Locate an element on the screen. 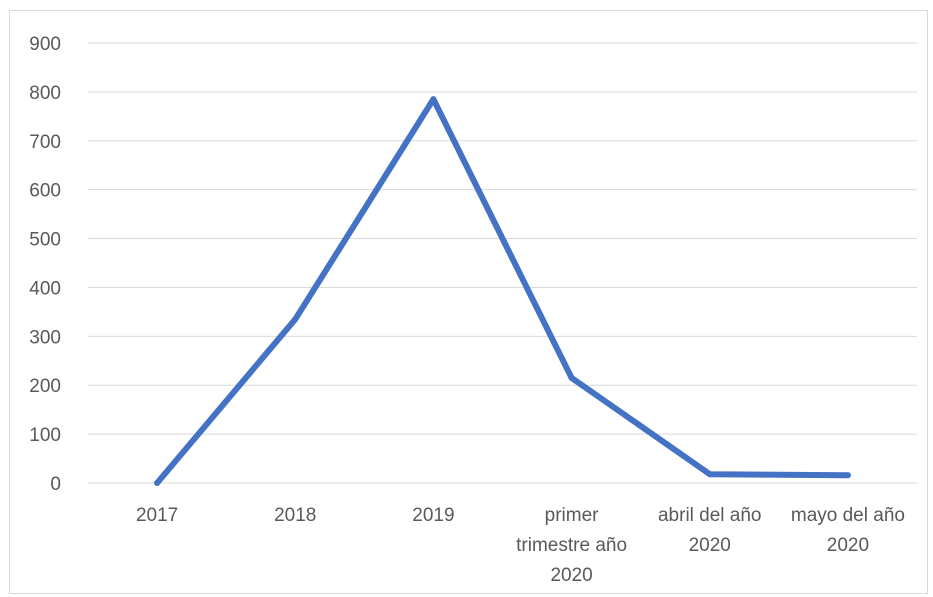  x-tick-label: primer trimestre año 2020 is located at coordinates (571, 545).